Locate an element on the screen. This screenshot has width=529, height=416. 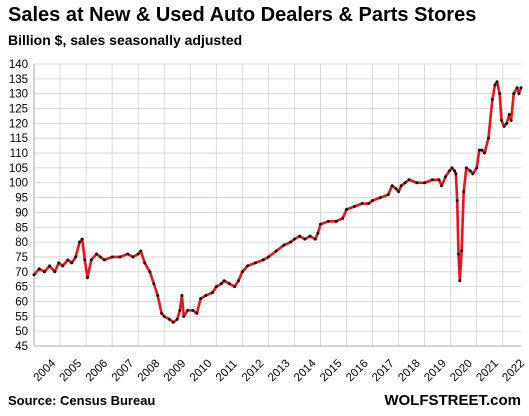
chart-subtitle: Billion $, sales seasonally adjusted is located at coordinates (125, 40).